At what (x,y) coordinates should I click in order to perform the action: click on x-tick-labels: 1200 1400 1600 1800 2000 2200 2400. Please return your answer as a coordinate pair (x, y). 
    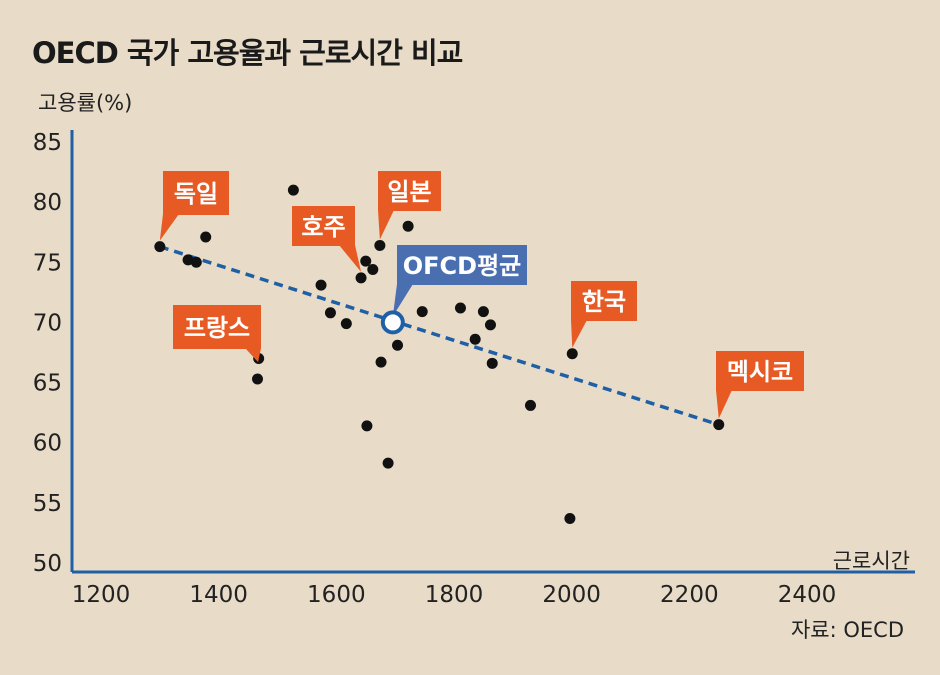
    Looking at the image, I should click on (454, 595).